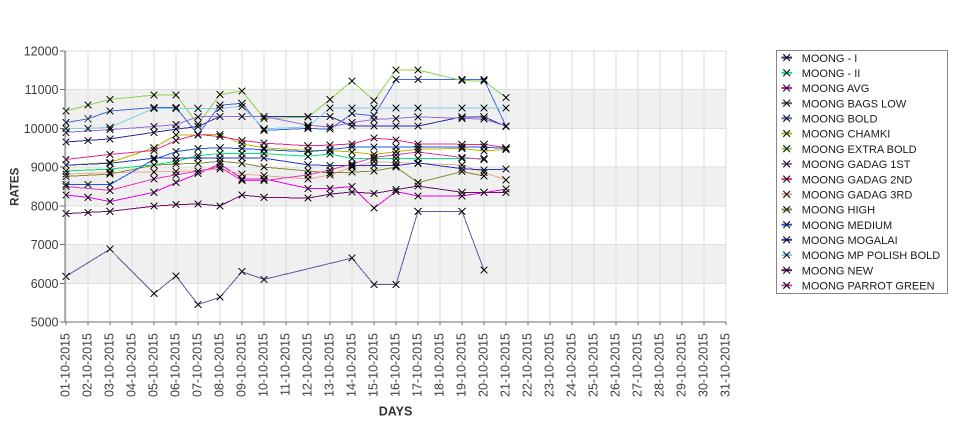  I want to click on svg-text: 8000, so click(45, 206).